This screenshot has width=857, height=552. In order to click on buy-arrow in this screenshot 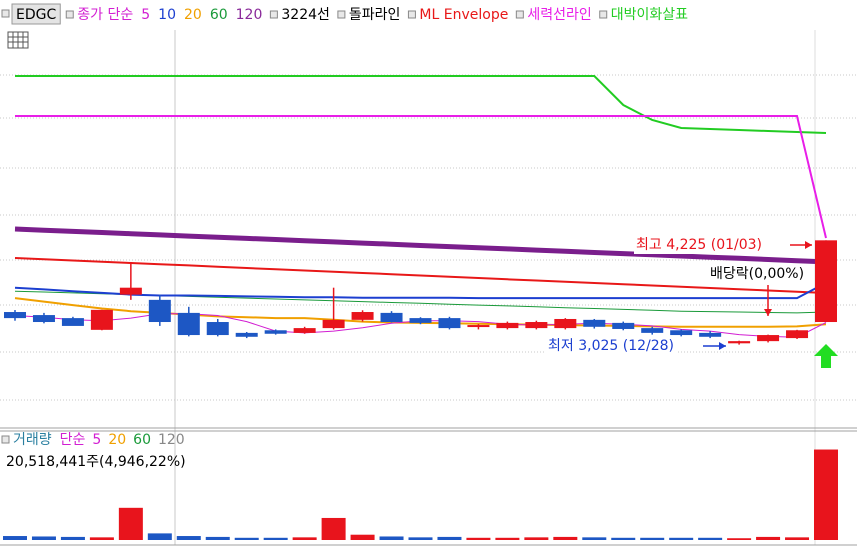, I will do `click(826, 356)`.